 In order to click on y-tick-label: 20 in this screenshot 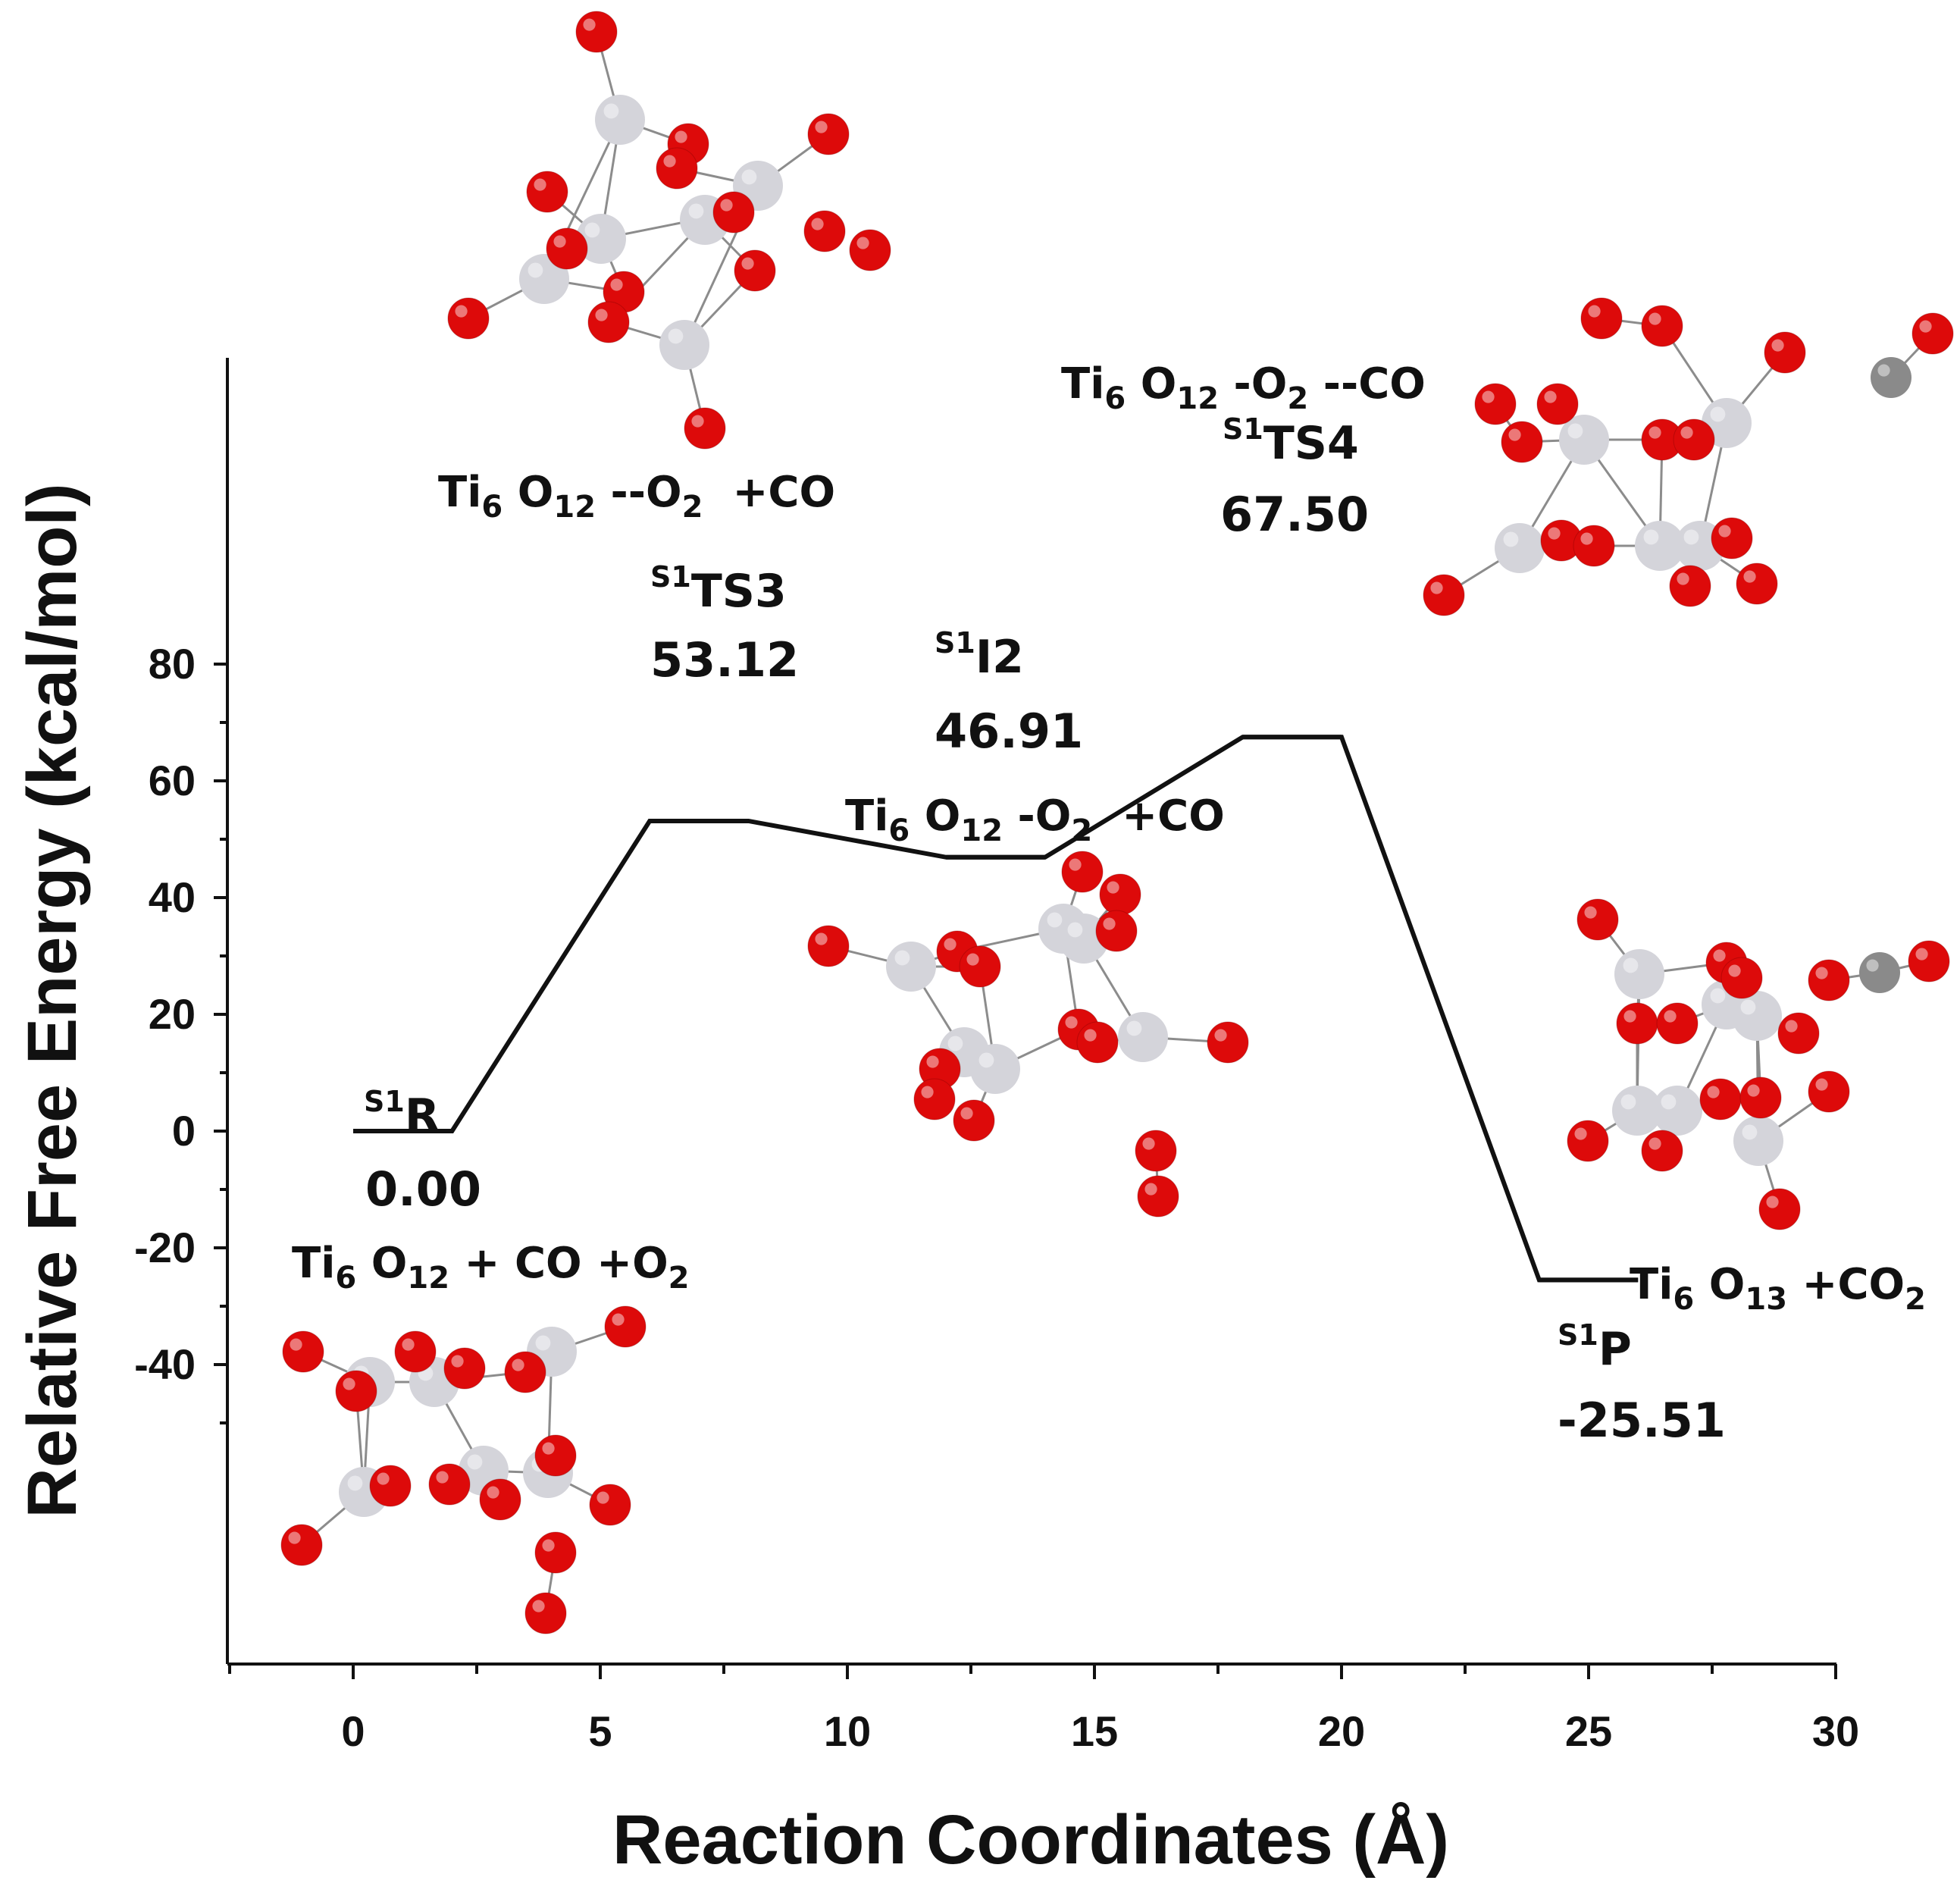, I will do `click(172, 1014)`.